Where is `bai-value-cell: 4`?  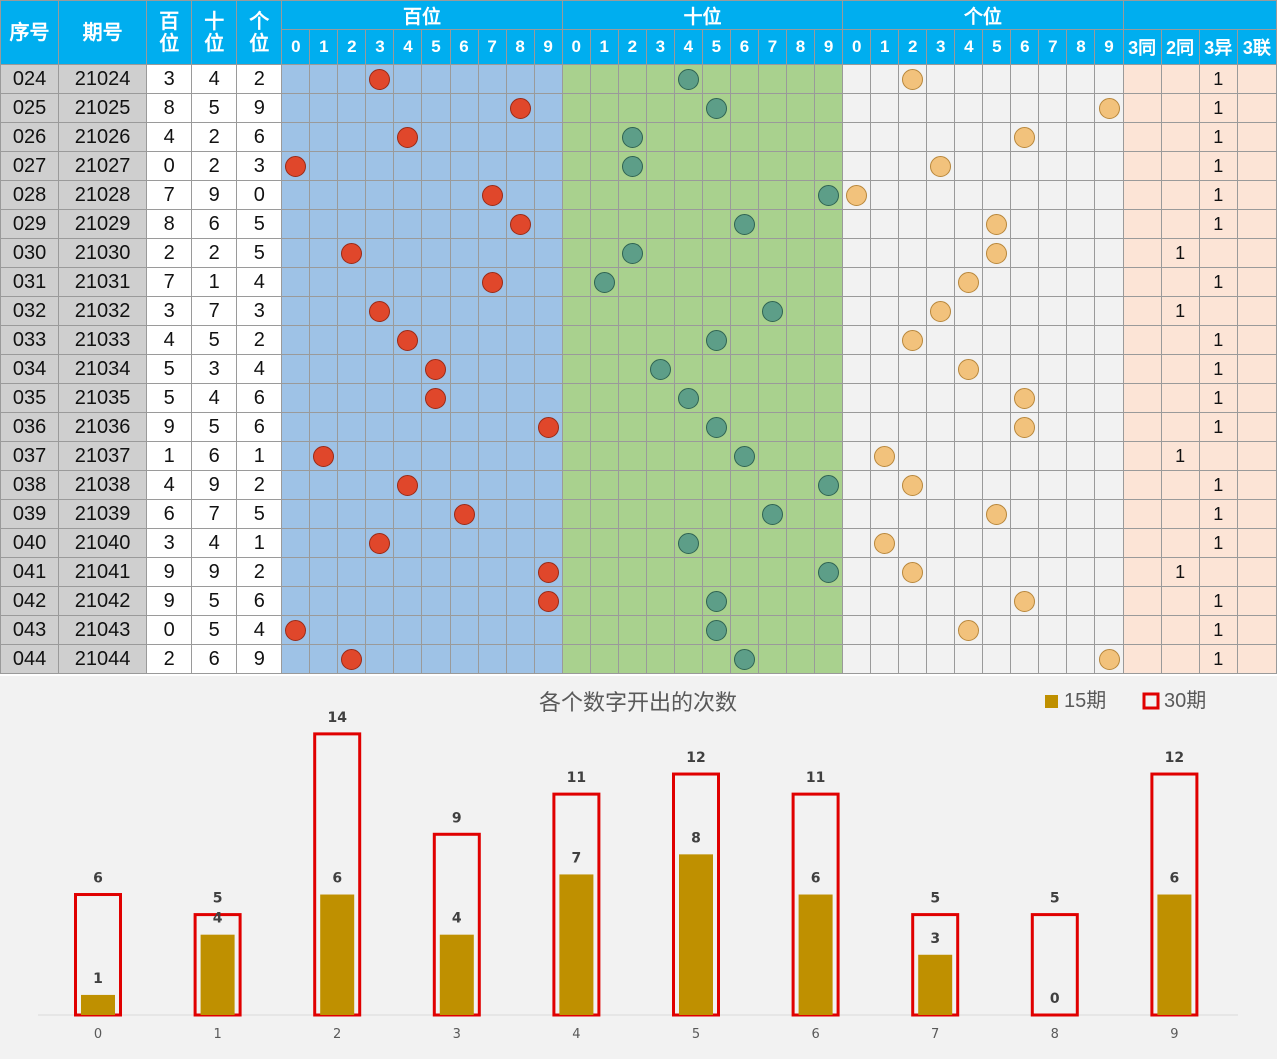 bai-value-cell: 4 is located at coordinates (169, 485).